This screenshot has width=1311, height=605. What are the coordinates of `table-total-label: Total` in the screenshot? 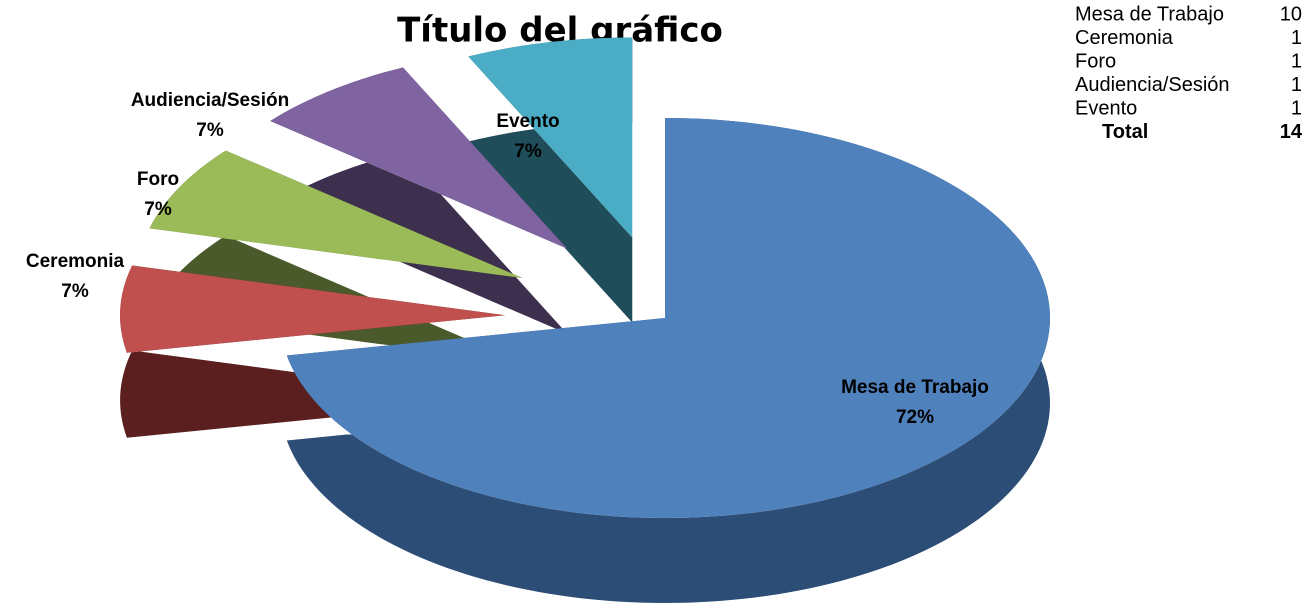 It's located at (1125, 132).